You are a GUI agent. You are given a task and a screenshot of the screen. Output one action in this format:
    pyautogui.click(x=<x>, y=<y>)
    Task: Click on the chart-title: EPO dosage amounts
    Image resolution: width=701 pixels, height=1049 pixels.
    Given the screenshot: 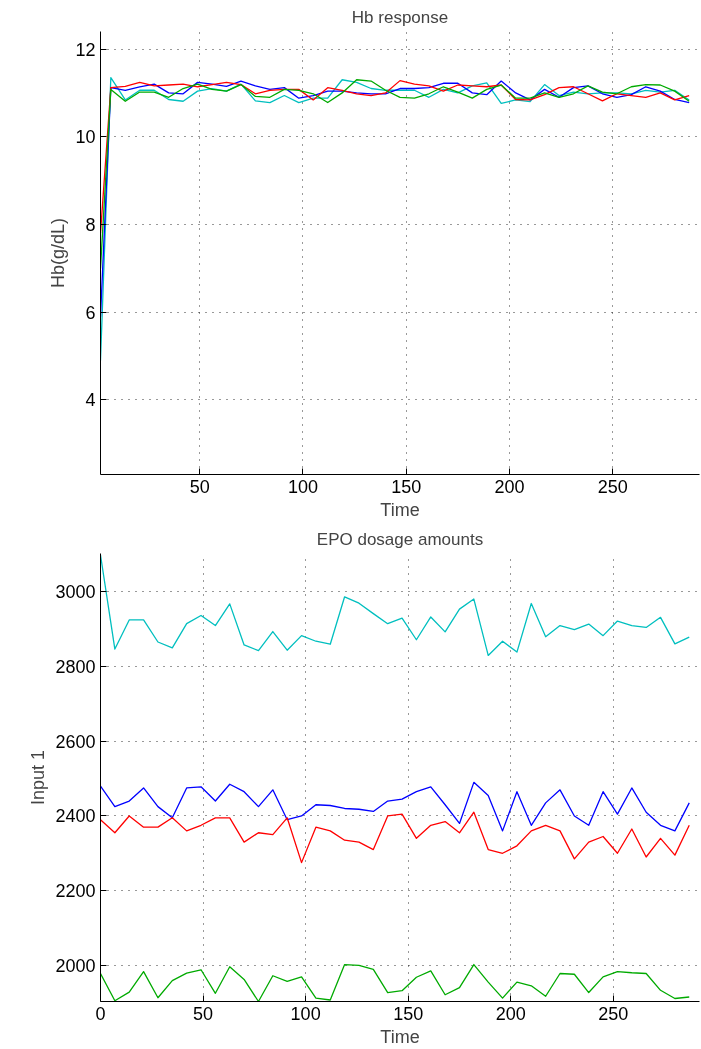 What is the action you would take?
    pyautogui.click(x=400, y=539)
    